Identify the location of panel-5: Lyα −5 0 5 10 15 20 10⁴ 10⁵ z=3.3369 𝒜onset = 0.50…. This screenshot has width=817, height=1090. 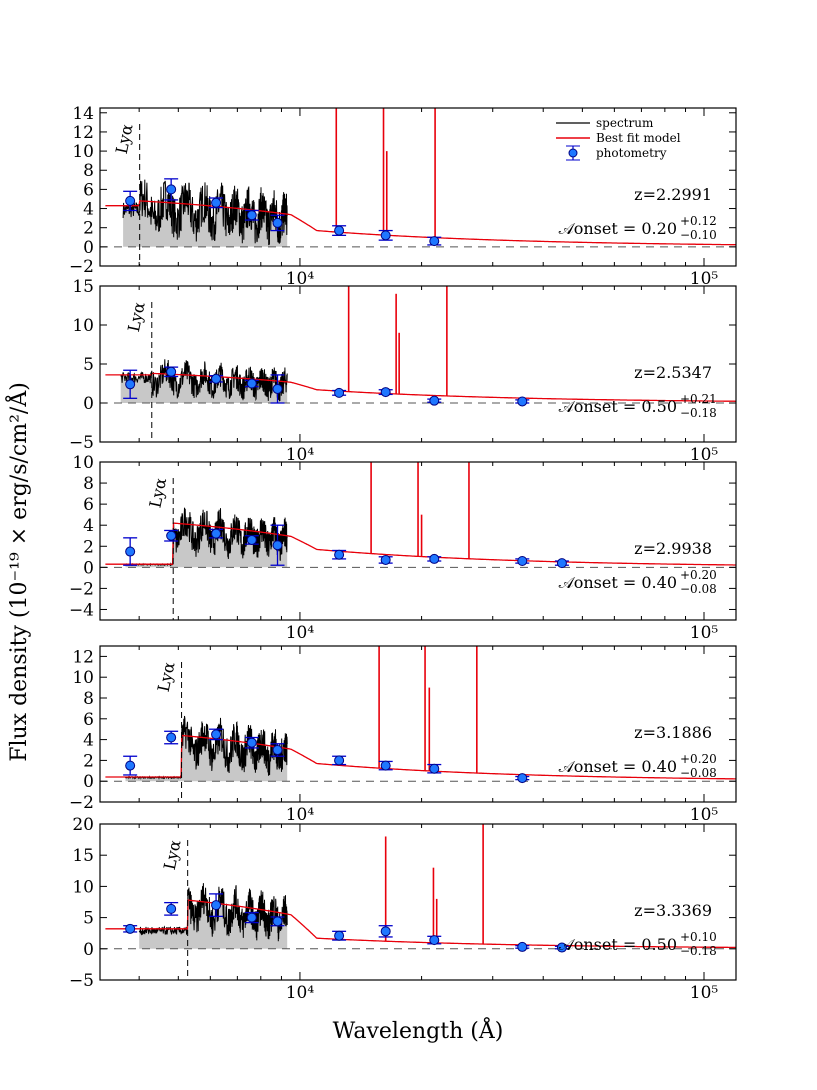
(403, 909).